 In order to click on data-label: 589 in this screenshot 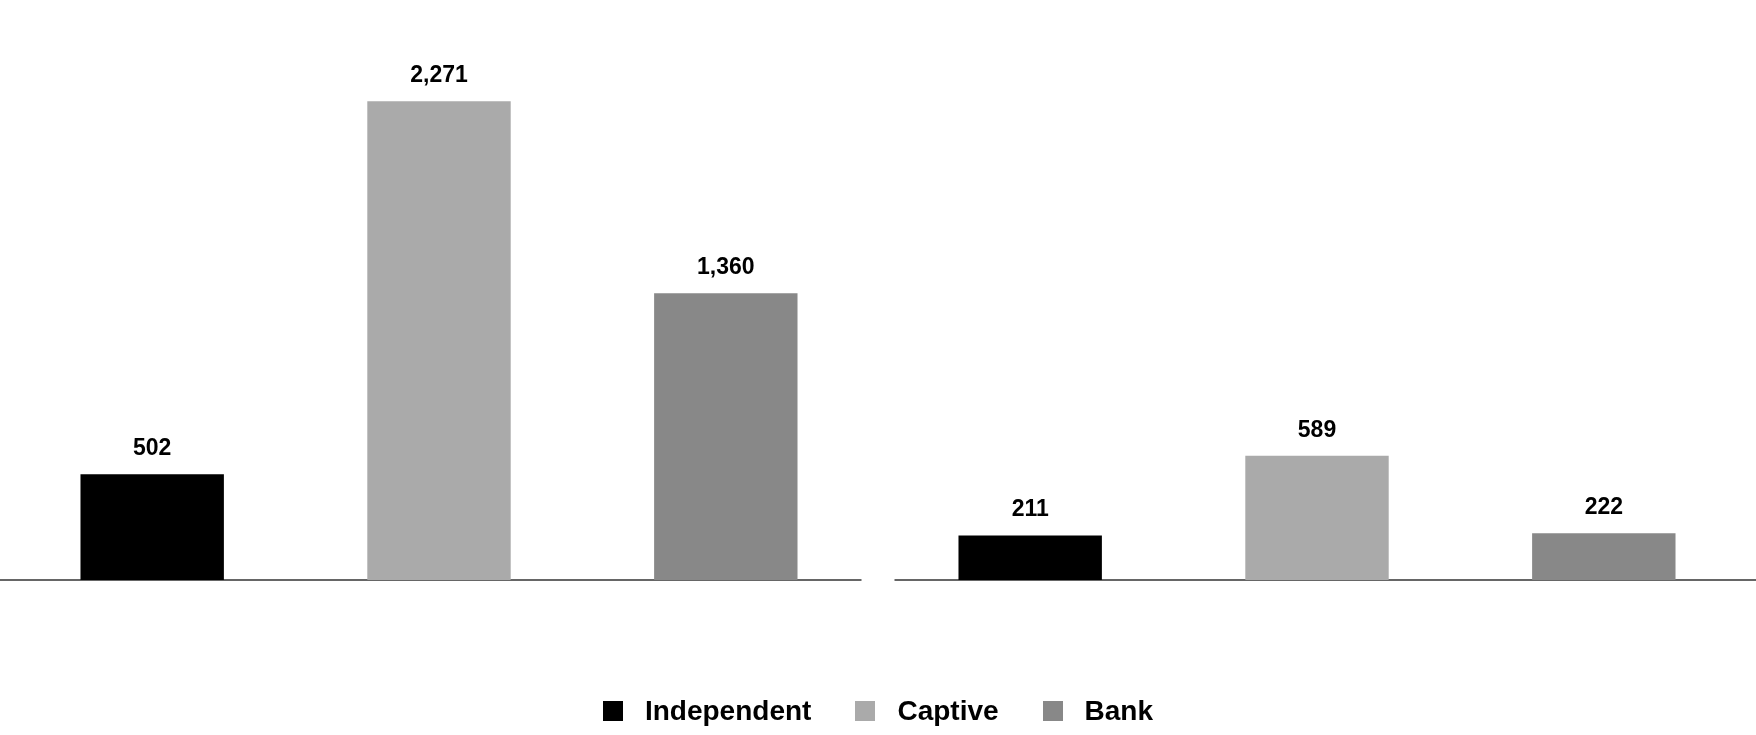, I will do `click(1317, 428)`.